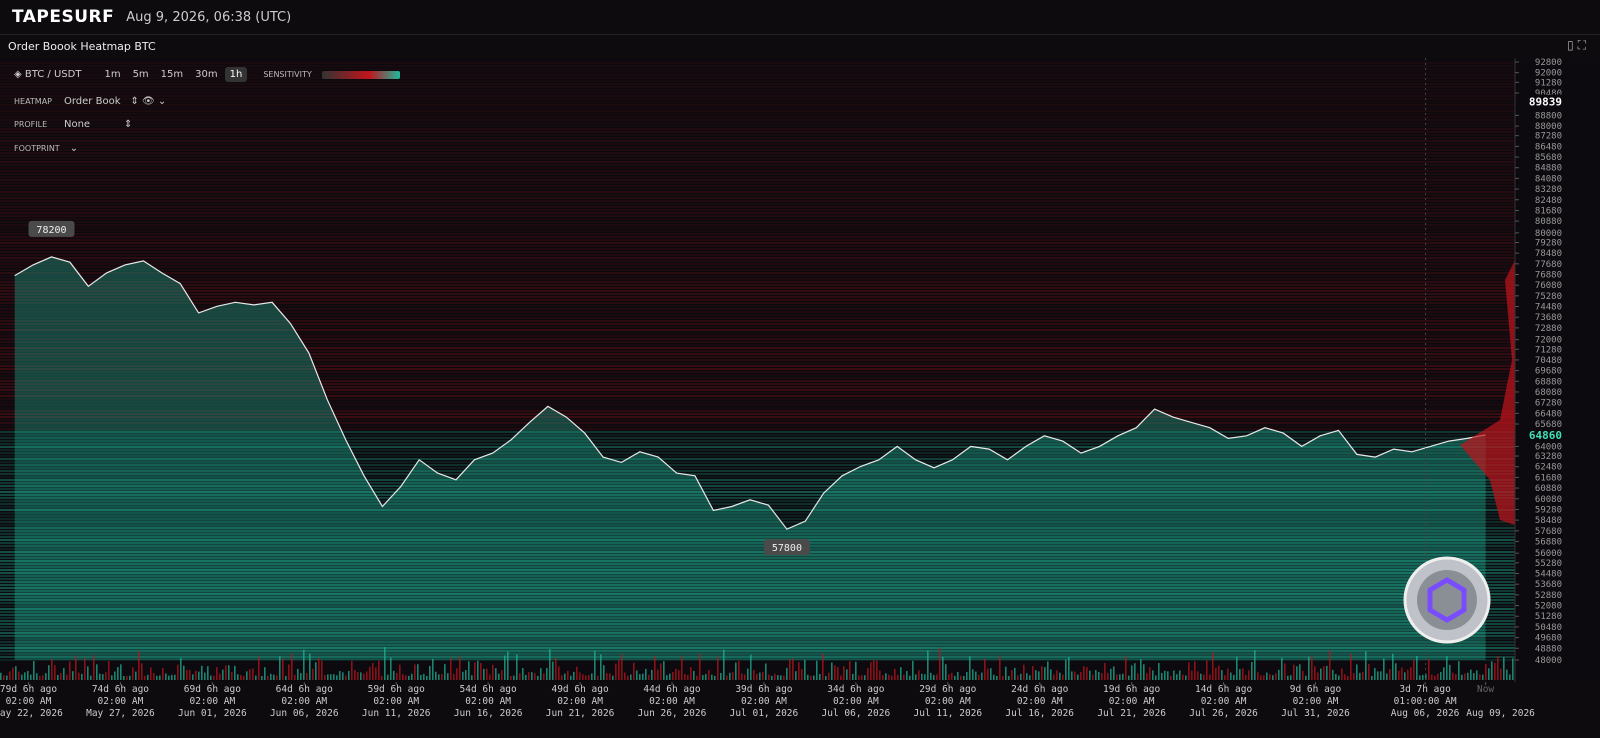 The height and width of the screenshot is (738, 1600). Describe the element at coordinates (48, 74) in the screenshot. I see `pair: ◈ BTC / USDT` at that location.